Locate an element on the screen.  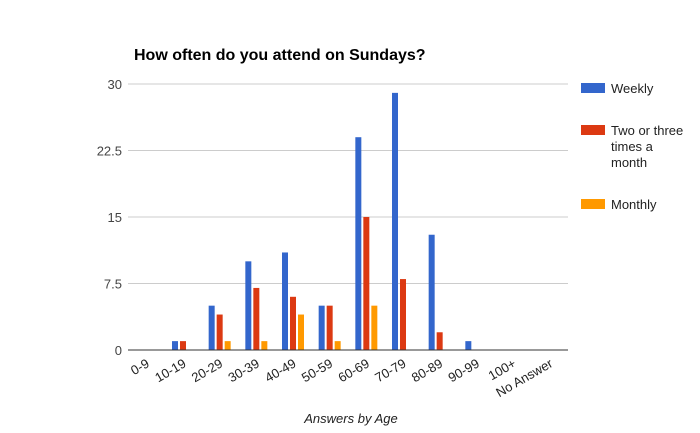
y-tick-label: 7.5 is located at coordinates (113, 284).